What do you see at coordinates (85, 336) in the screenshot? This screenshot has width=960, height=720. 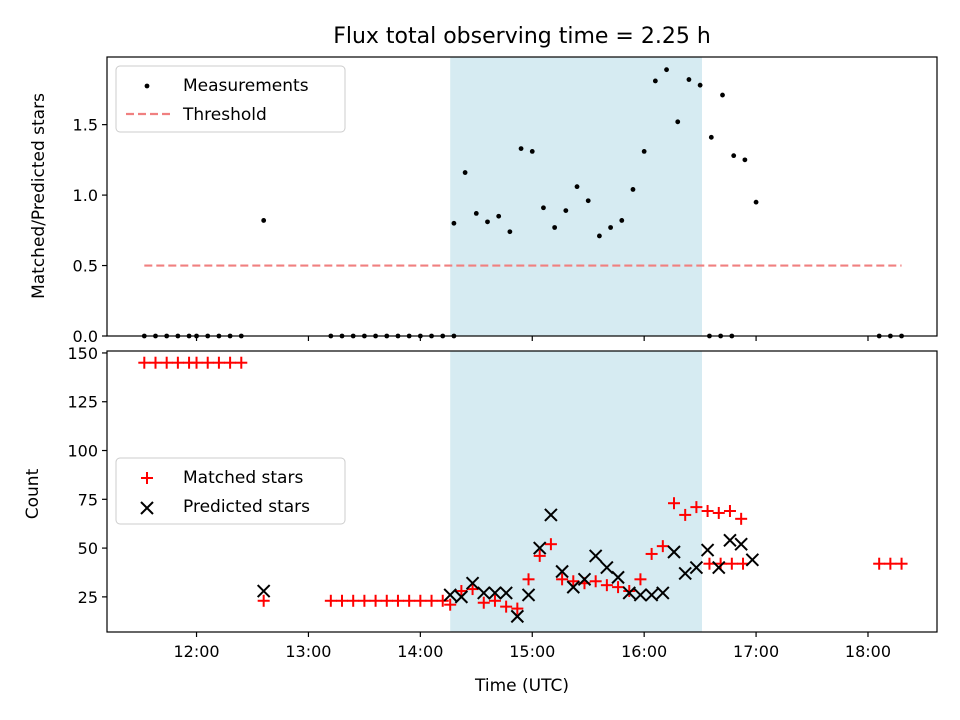 I see `top-ytick-label-0: 0.0` at bounding box center [85, 336].